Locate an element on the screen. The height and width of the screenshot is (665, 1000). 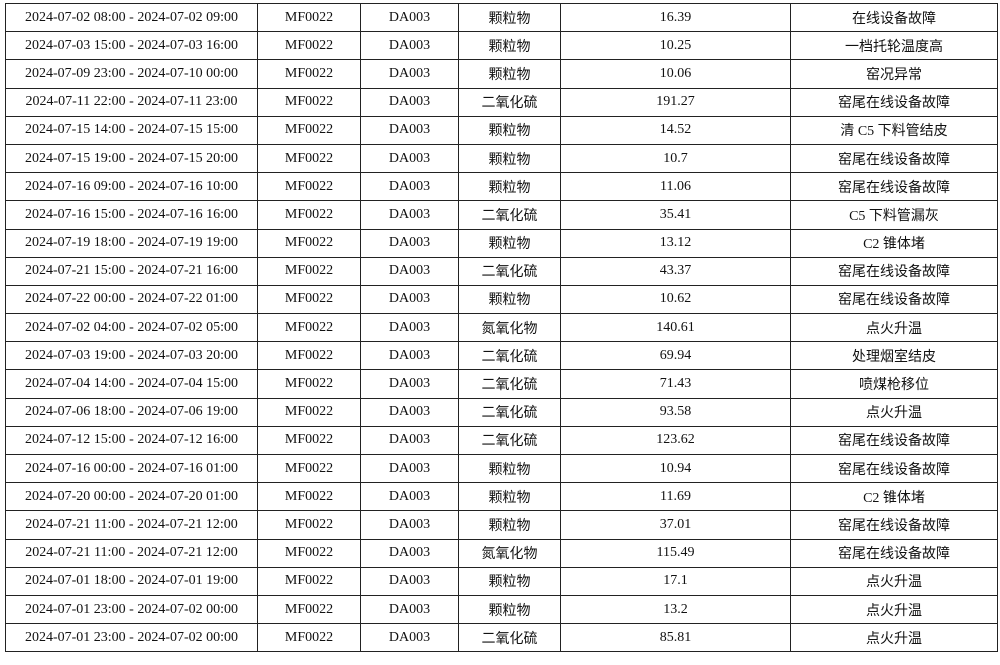
time-range-cell: 2024-07-15 14:00 - 2024-07-15 15:00 is located at coordinates (131, 130).